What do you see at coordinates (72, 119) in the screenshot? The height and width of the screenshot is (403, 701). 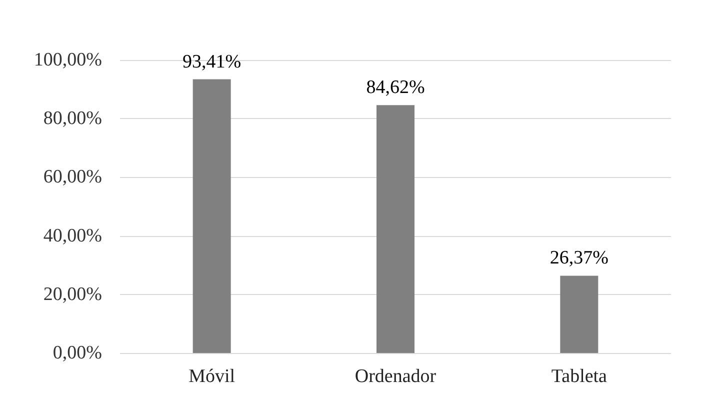 I see `y-tick-label: 80,00%` at bounding box center [72, 119].